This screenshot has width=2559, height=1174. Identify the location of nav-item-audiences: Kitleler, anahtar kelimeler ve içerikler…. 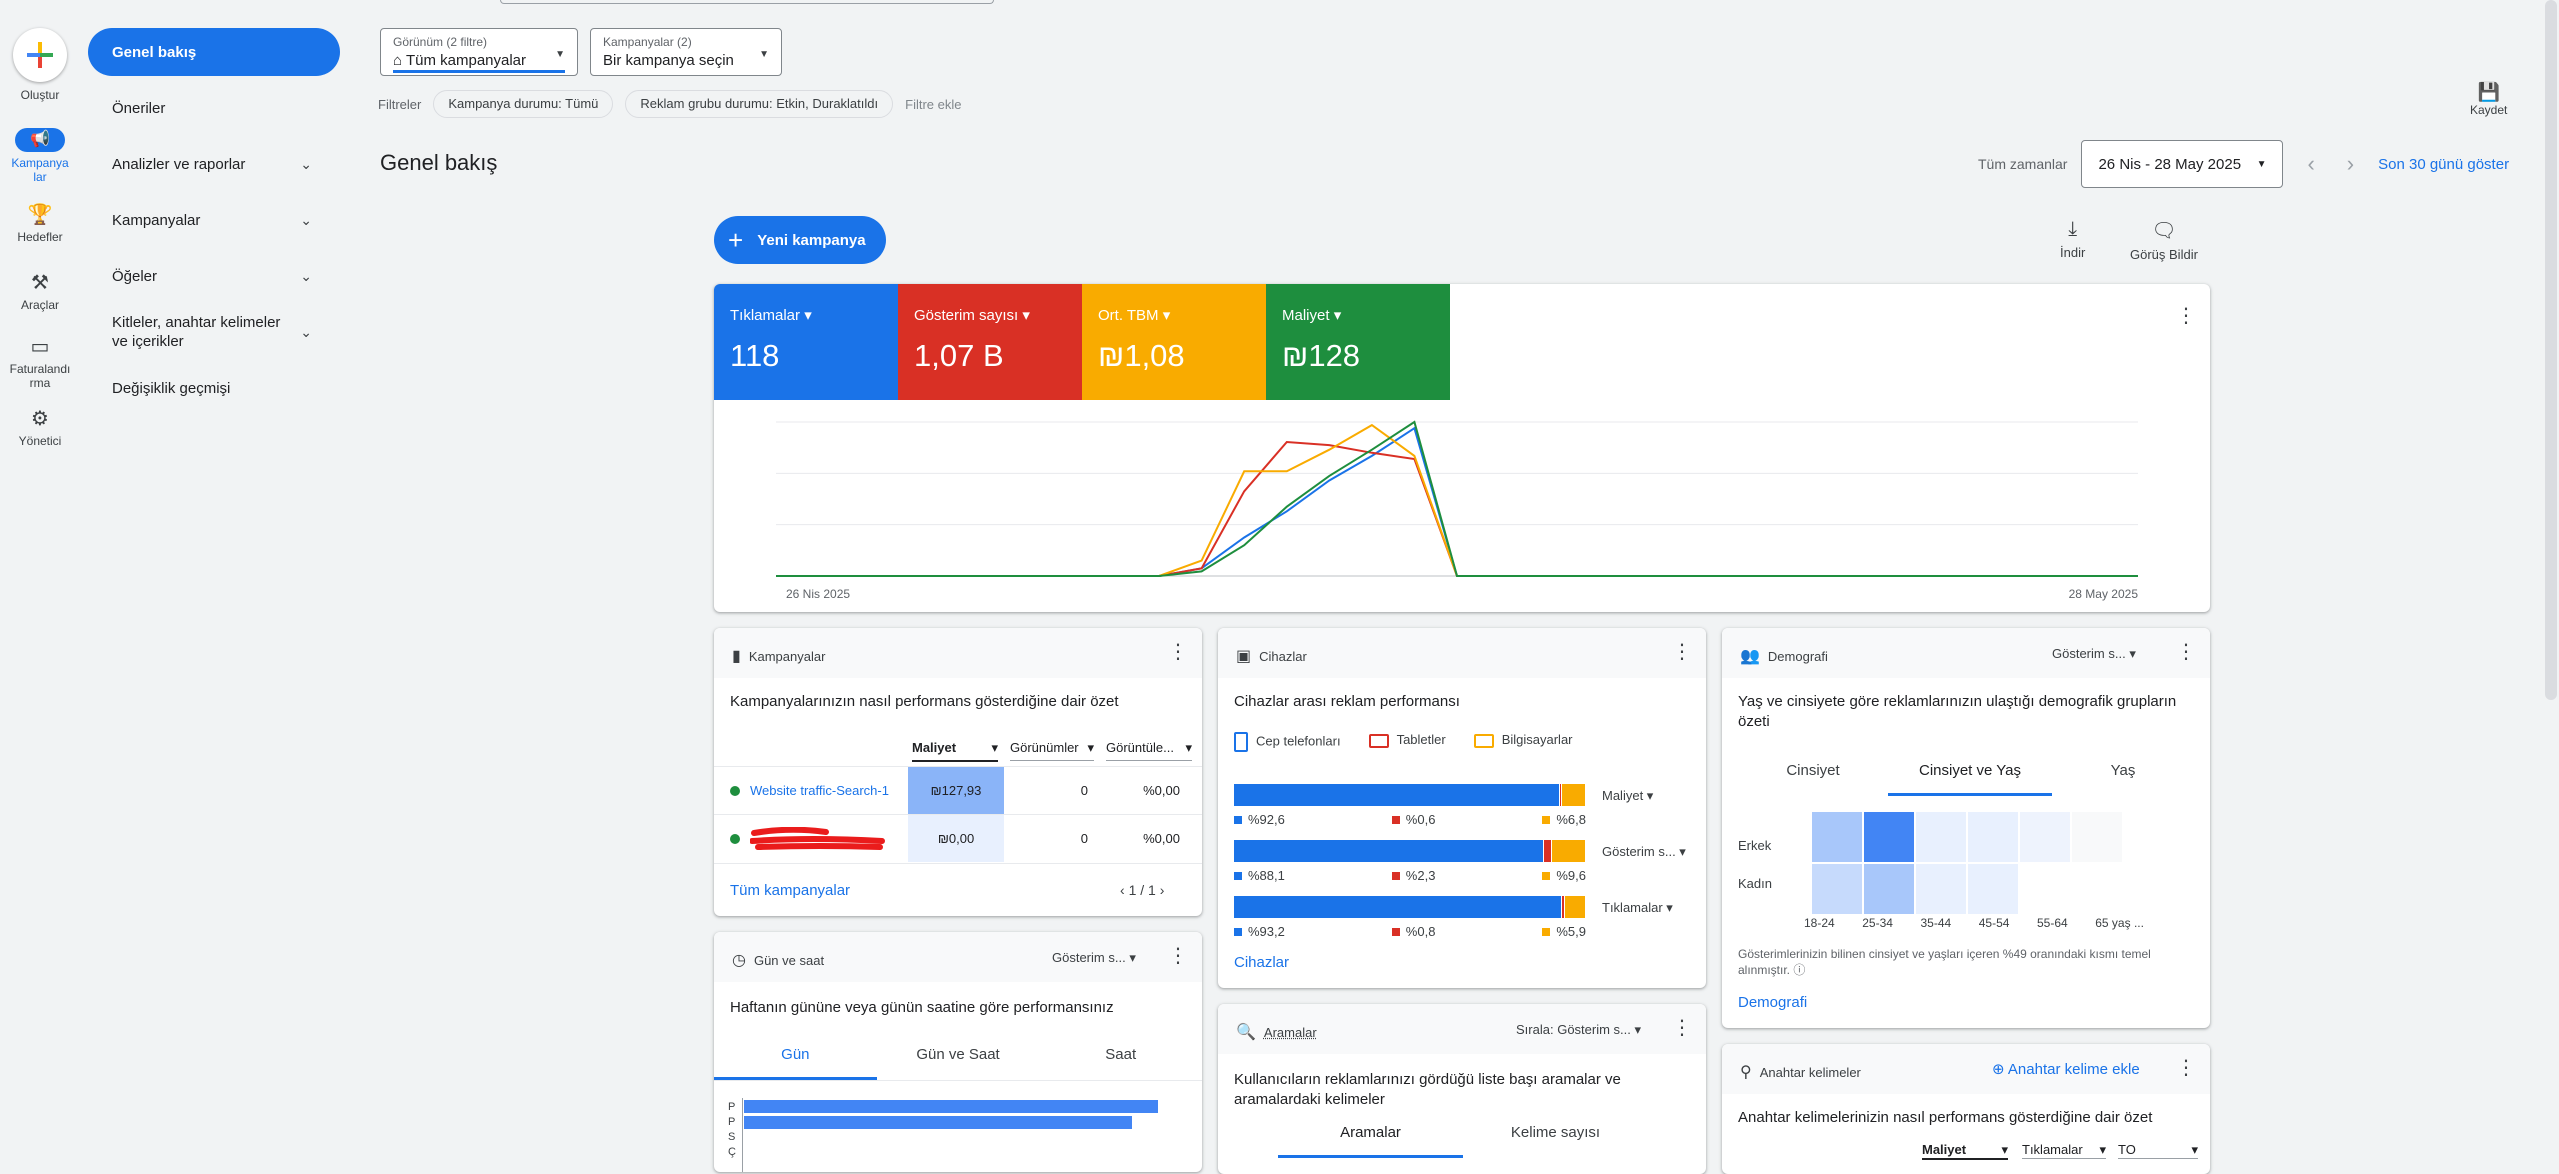
(214, 332).